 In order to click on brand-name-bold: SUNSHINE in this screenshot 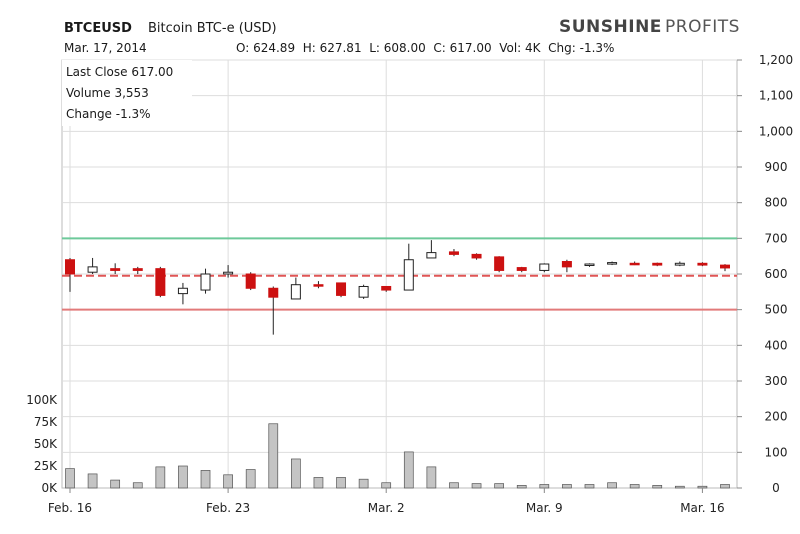, I will do `click(610, 27)`.